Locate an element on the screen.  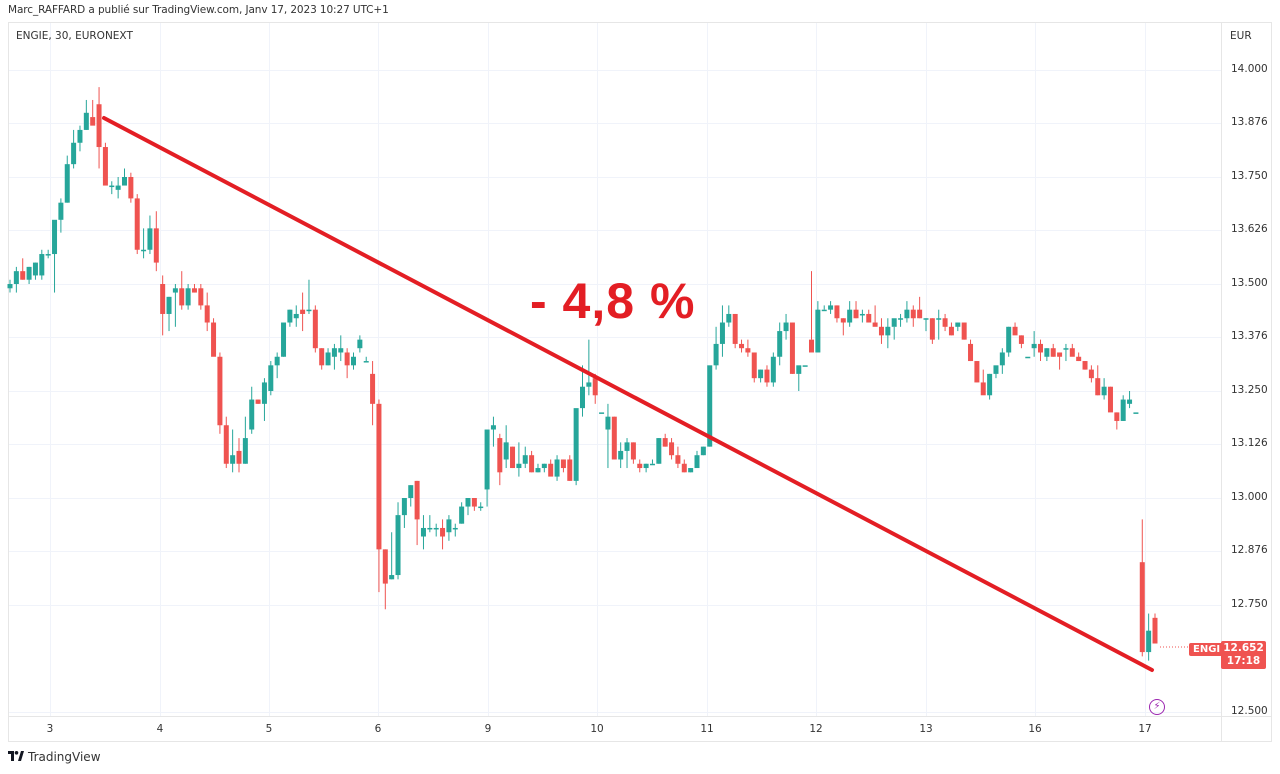
date-tick: 10 is located at coordinates (597, 729).